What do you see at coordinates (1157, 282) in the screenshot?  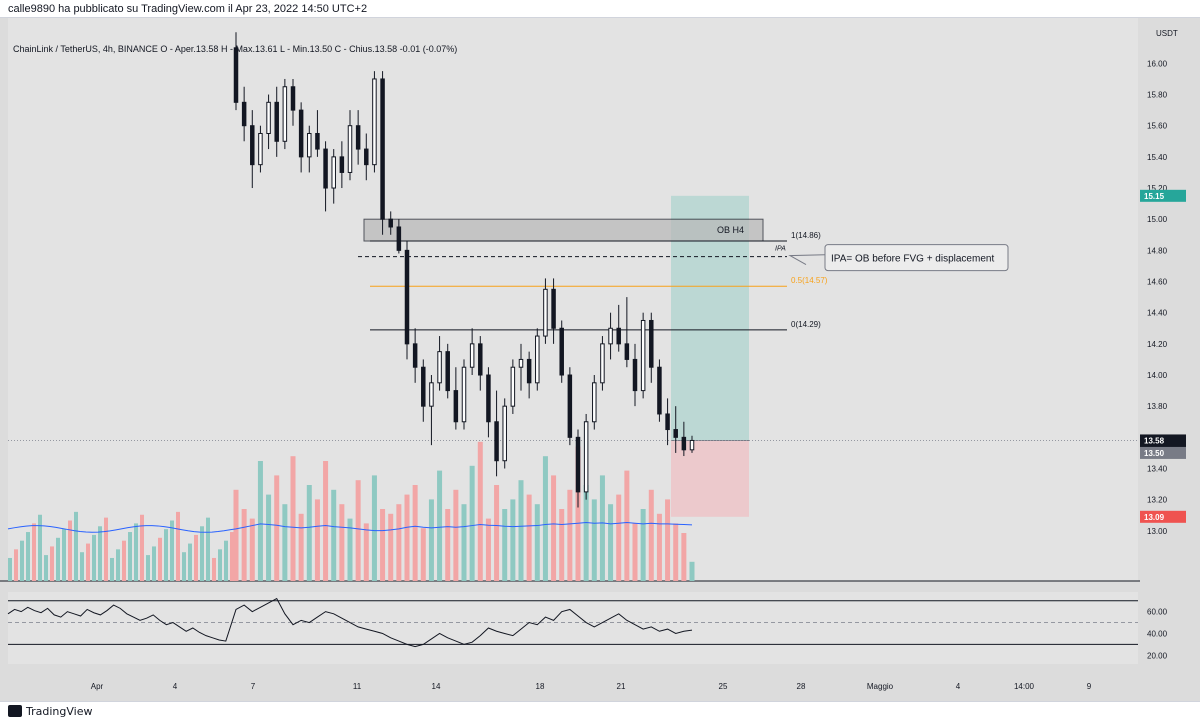 I see `y-tick-label: 14.60` at bounding box center [1157, 282].